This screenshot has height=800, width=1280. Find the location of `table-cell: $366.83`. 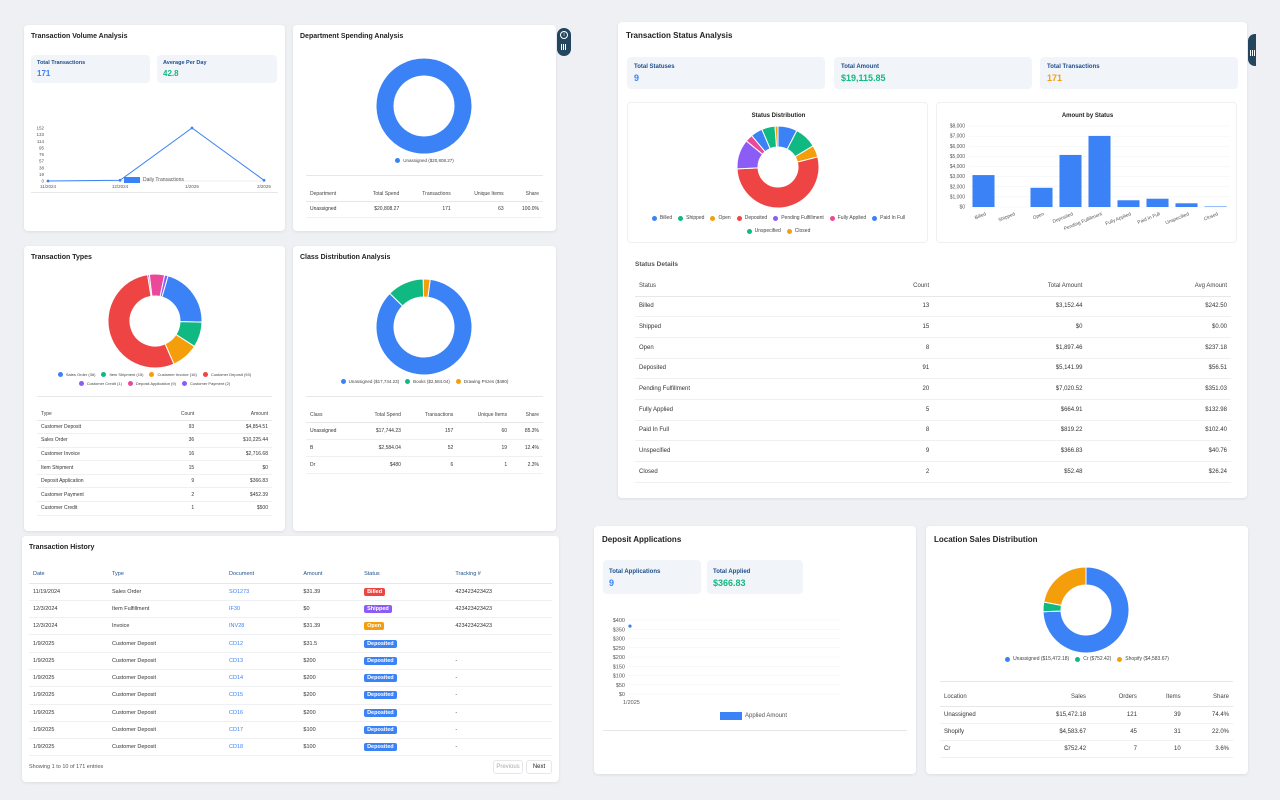

table-cell: $366.83 is located at coordinates (1010, 451).